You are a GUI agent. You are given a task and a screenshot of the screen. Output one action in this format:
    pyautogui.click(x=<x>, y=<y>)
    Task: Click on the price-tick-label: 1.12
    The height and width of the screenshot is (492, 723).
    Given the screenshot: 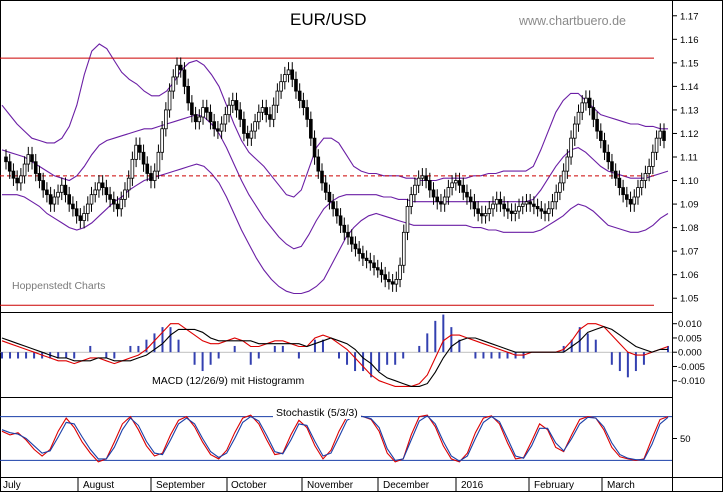 What is the action you would take?
    pyautogui.click(x=689, y=134)
    